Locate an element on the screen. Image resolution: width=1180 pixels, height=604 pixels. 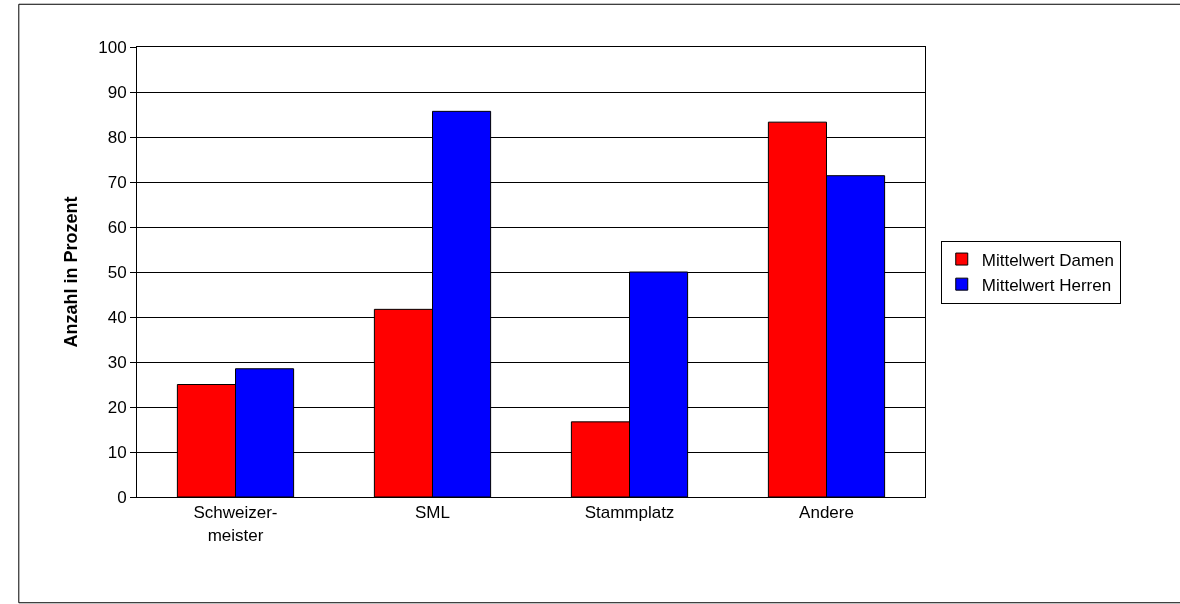
y-tick-label: 30 is located at coordinates (117, 362).